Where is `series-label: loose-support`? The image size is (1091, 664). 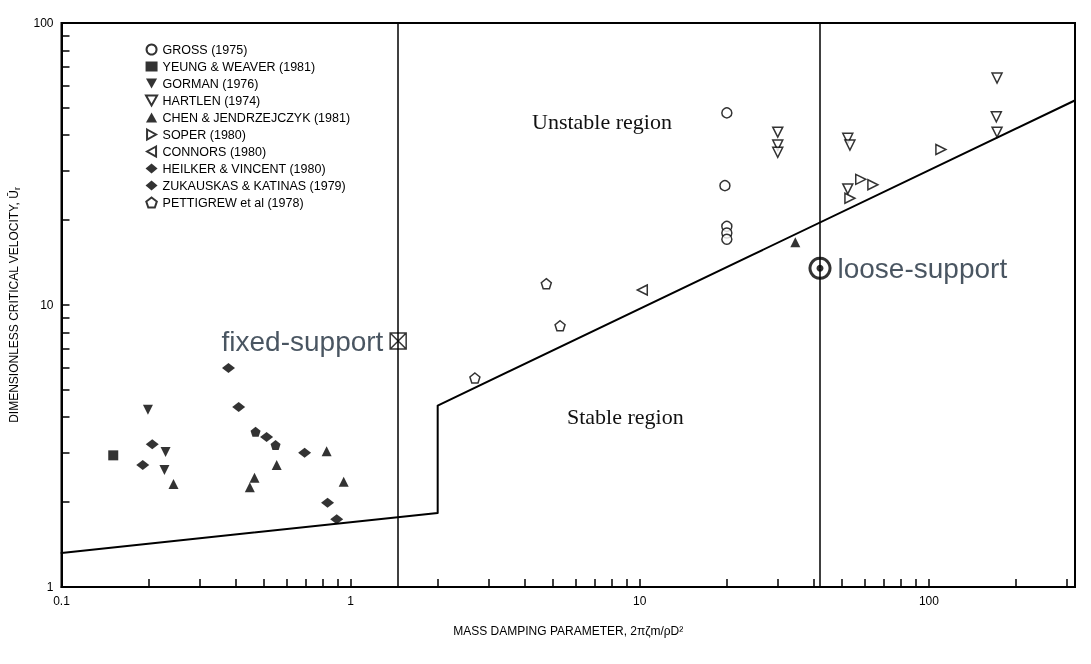 series-label: loose-support is located at coordinates (922, 268).